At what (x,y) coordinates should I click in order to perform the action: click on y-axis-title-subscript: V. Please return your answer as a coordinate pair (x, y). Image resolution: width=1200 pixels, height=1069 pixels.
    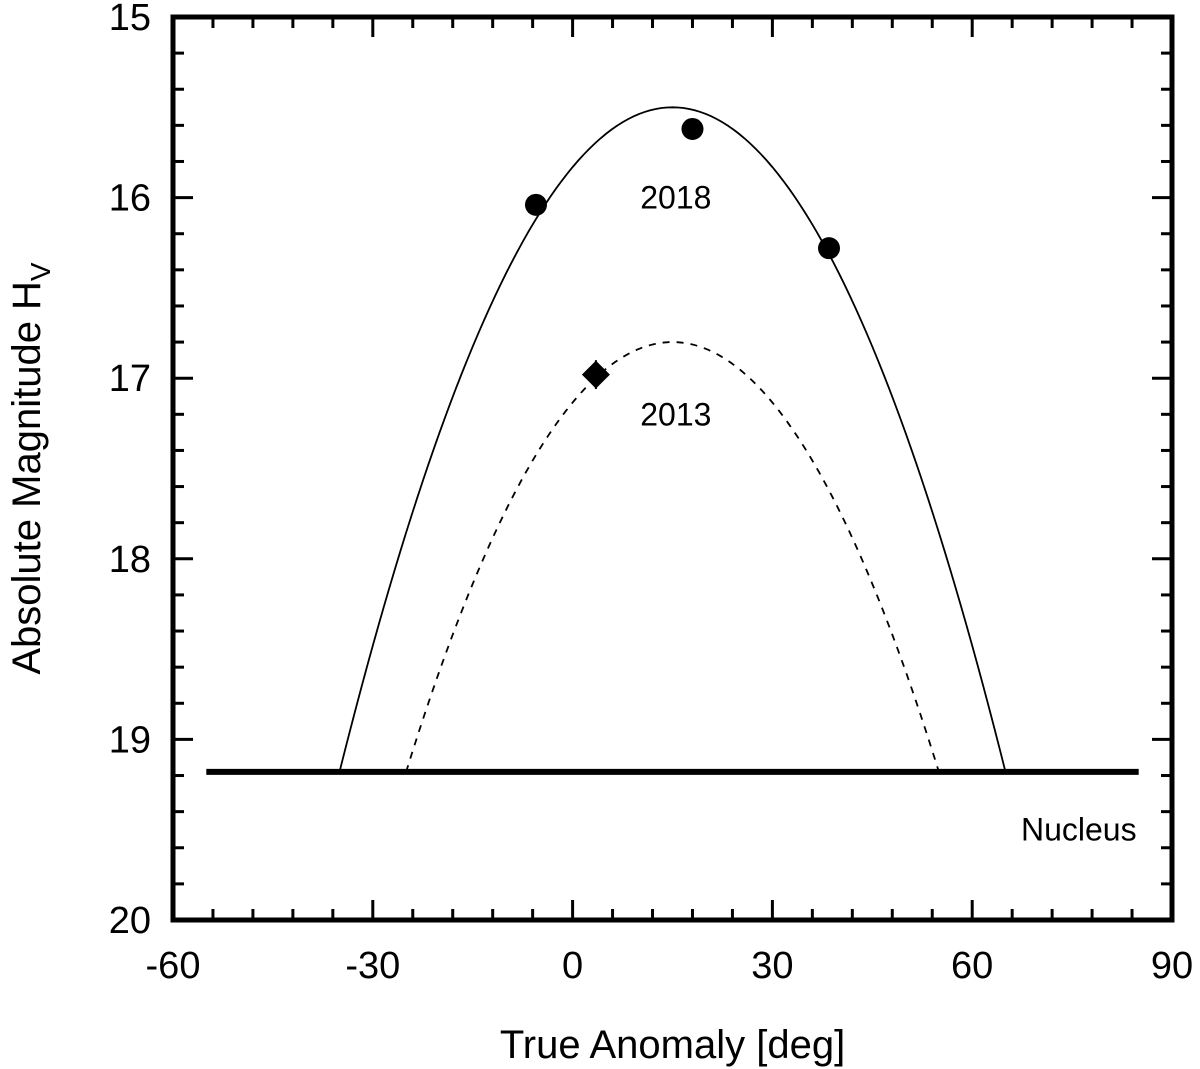
    Looking at the image, I should click on (40, 271).